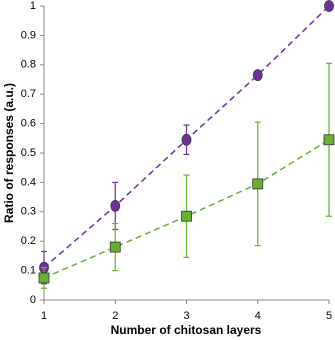 The height and width of the screenshot is (340, 335). I want to click on y-tick-label: 0.6, so click(28, 124).